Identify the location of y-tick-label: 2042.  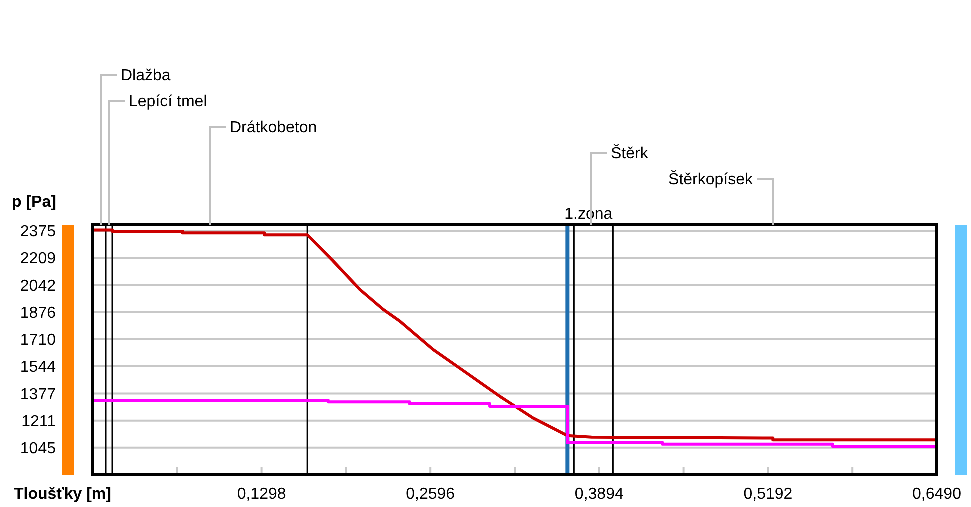
(38, 286).